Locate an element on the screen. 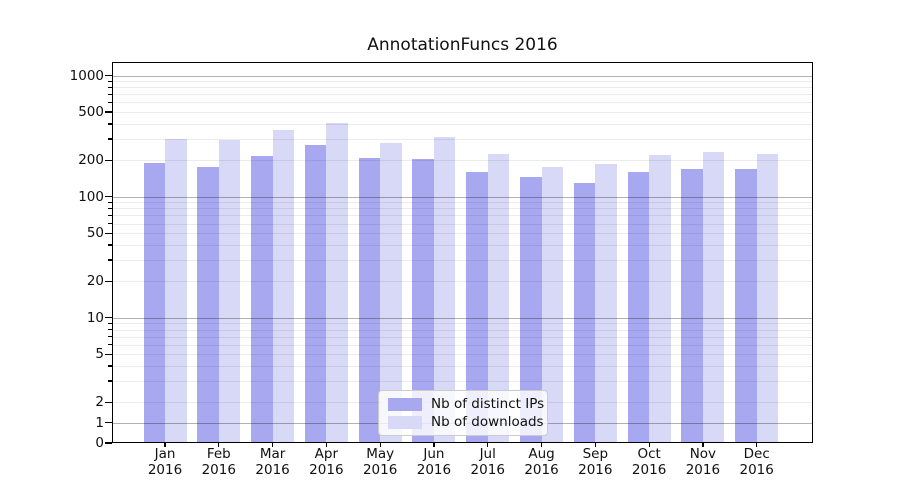 The height and width of the screenshot is (500, 900). x-tick-label: Jul 2016 is located at coordinates (487, 462).